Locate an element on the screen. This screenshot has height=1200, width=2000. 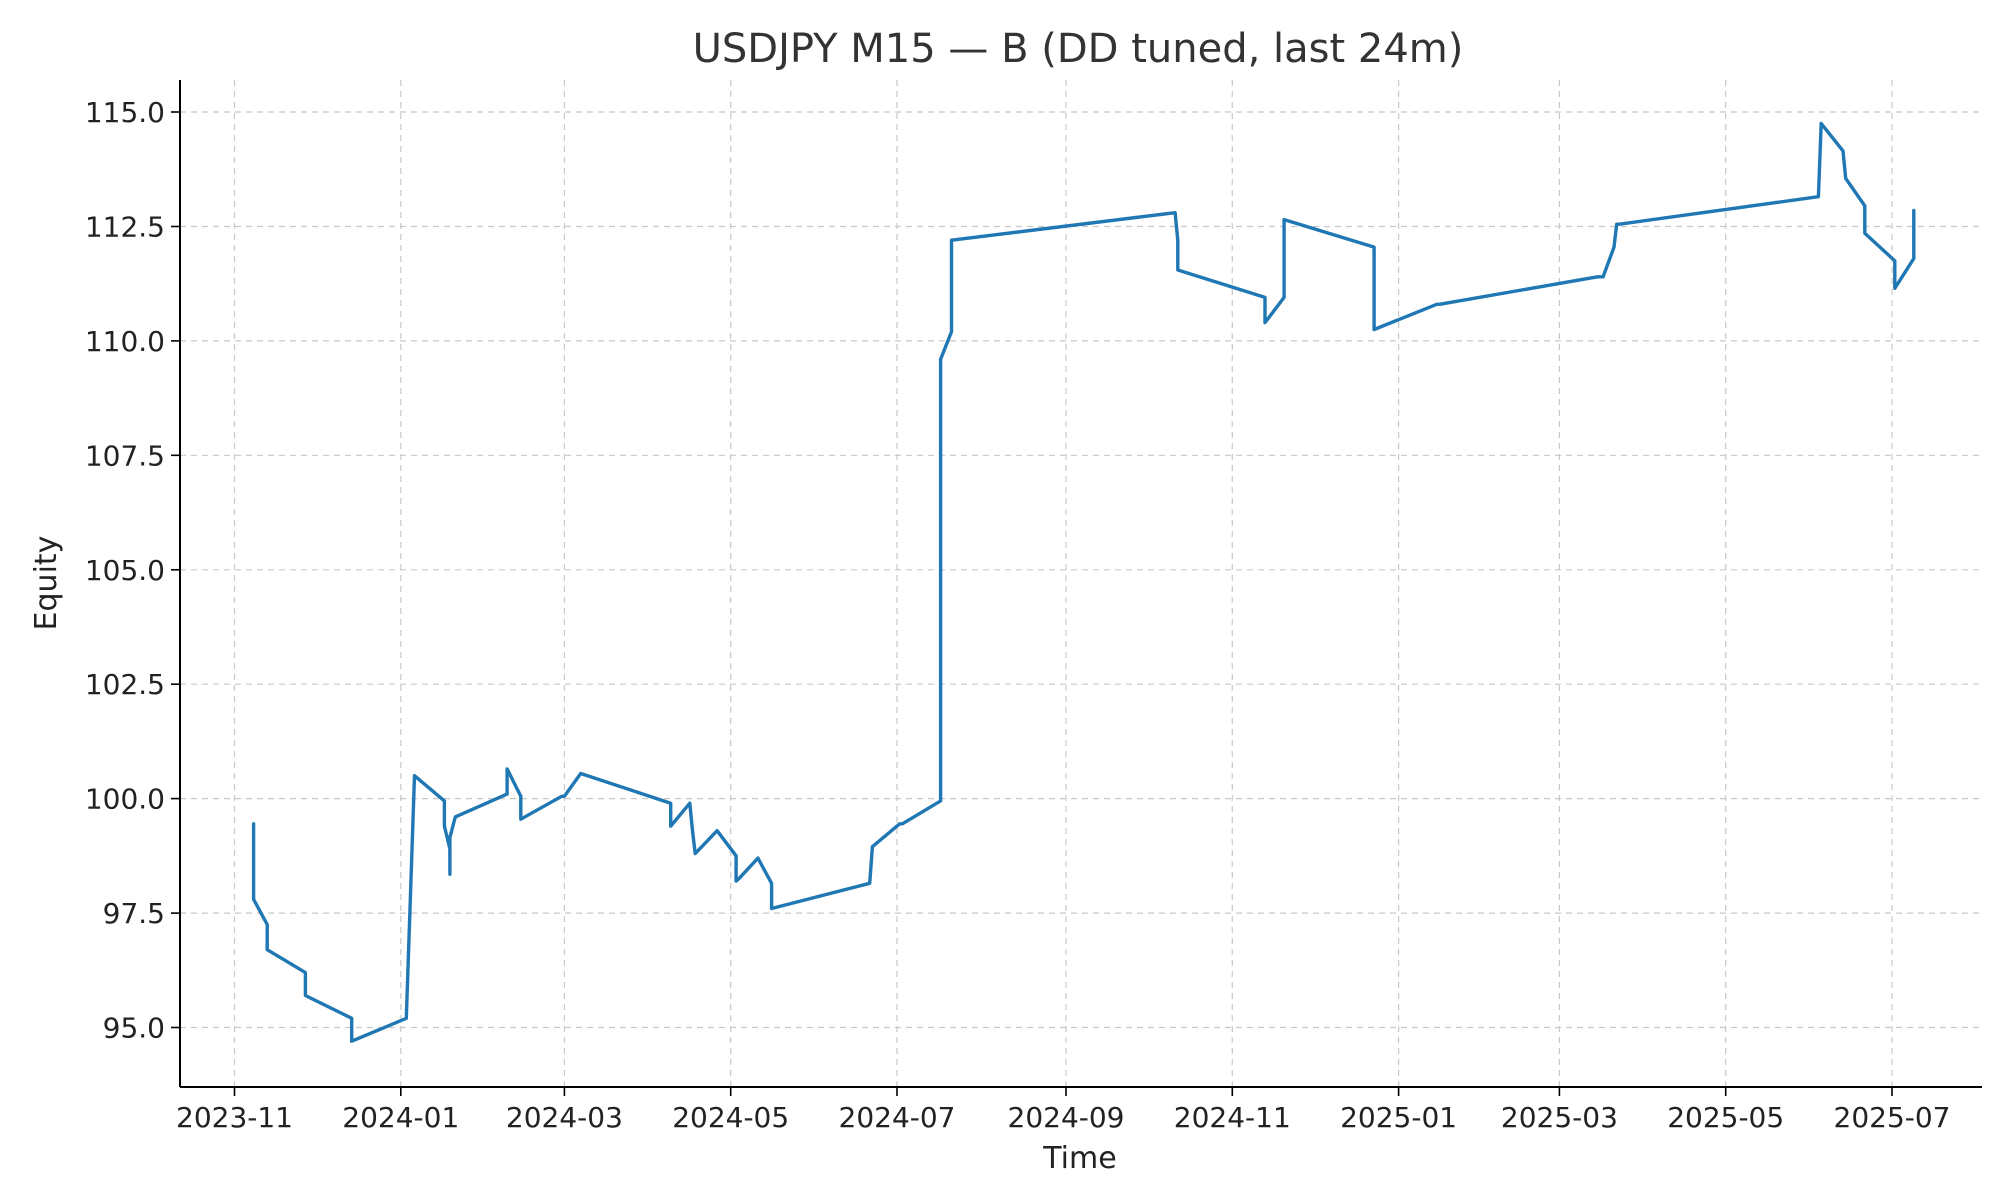
y-tick-label-100.0: 100.0 is located at coordinates (125, 799).